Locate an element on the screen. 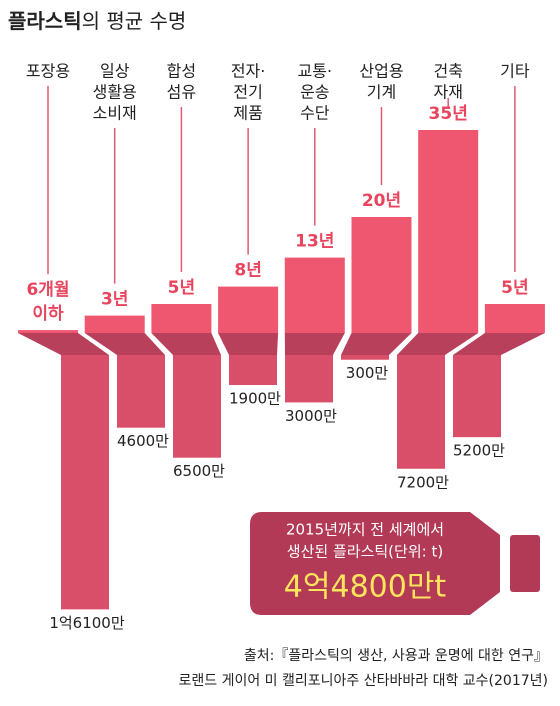  category-label: 교통· is located at coordinates (315, 71).